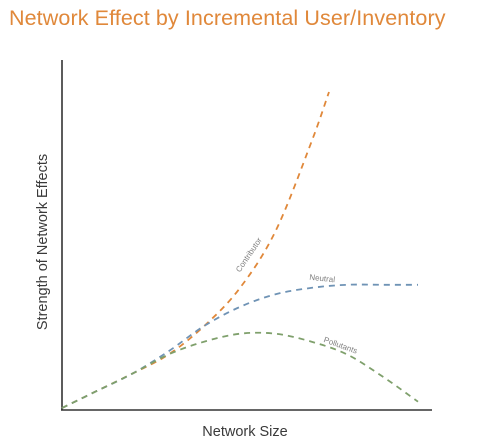  Describe the element at coordinates (43, 242) in the screenshot. I see `y-axis-label: Strength of Network Effects` at that location.